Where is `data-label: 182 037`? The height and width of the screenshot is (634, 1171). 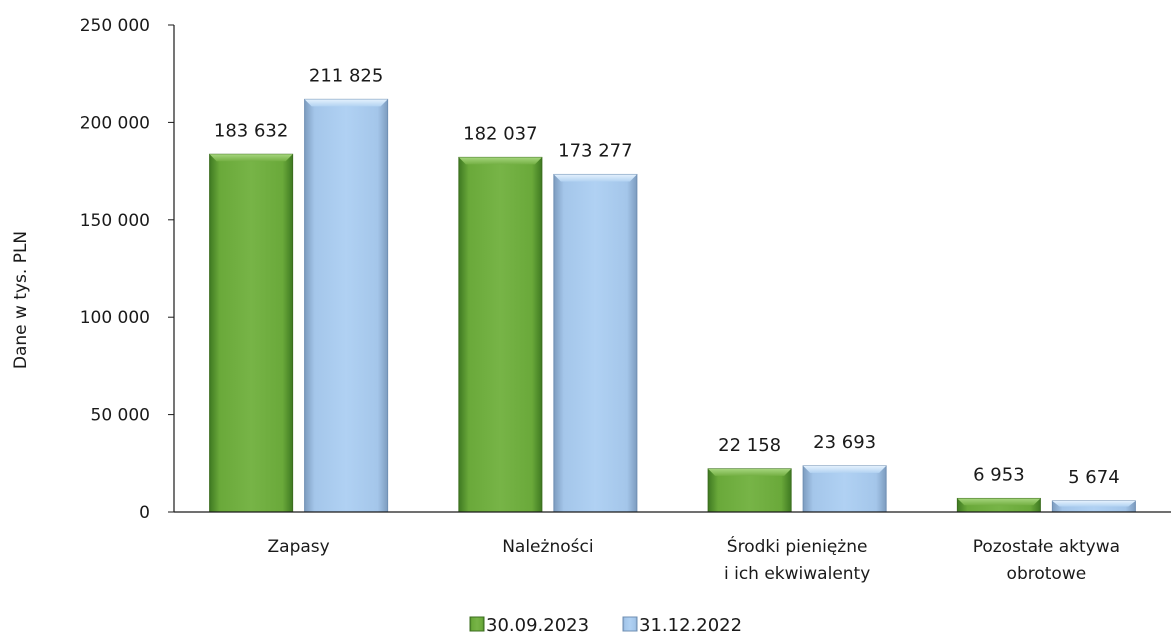 data-label: 182 037 is located at coordinates (500, 133).